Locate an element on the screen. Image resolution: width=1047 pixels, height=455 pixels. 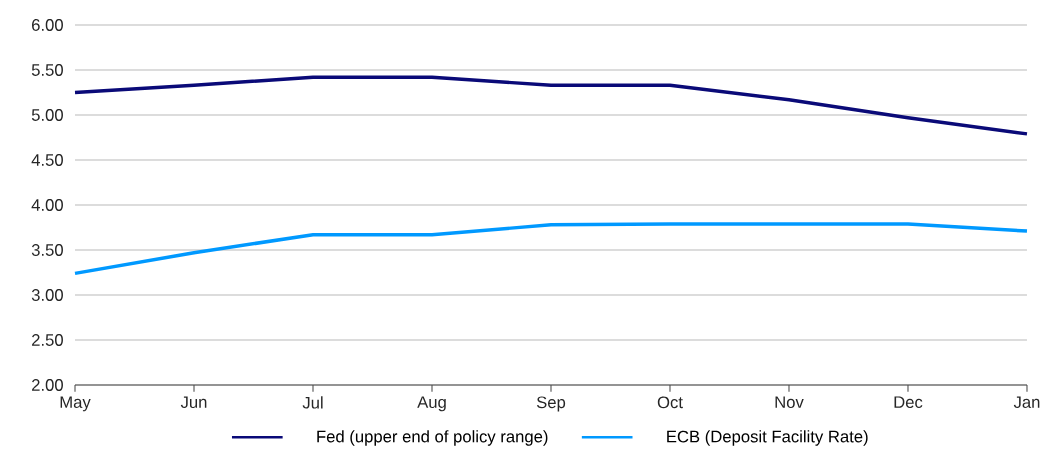
y-tick-label: 3.50 is located at coordinates (47, 250).